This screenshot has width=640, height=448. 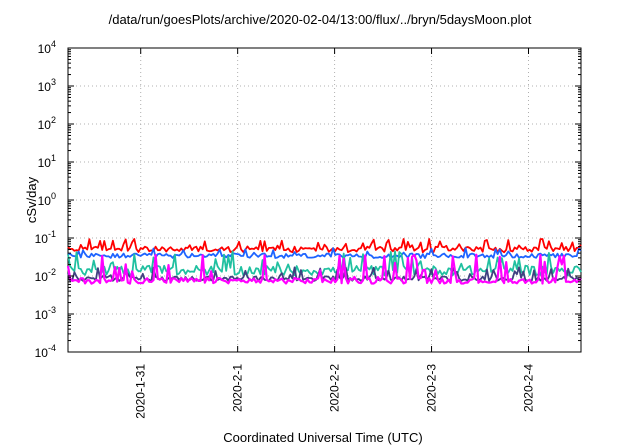 What do you see at coordinates (31, 199) in the screenshot?
I see `y-axis-title: cSv/day` at bounding box center [31, 199].